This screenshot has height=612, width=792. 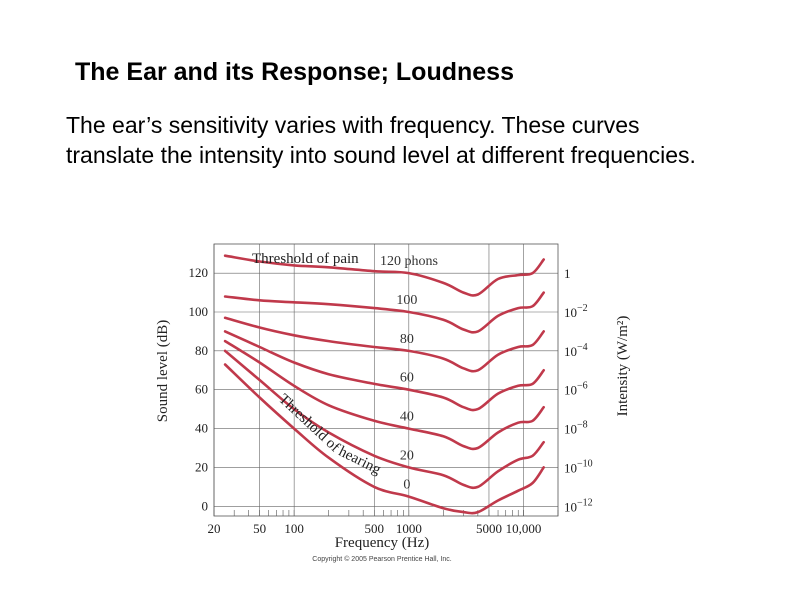 I want to click on y2-axis-ticks: 1 10−2 10−4 10−6 10−8 10−10 10−12, so click(x=578, y=390).